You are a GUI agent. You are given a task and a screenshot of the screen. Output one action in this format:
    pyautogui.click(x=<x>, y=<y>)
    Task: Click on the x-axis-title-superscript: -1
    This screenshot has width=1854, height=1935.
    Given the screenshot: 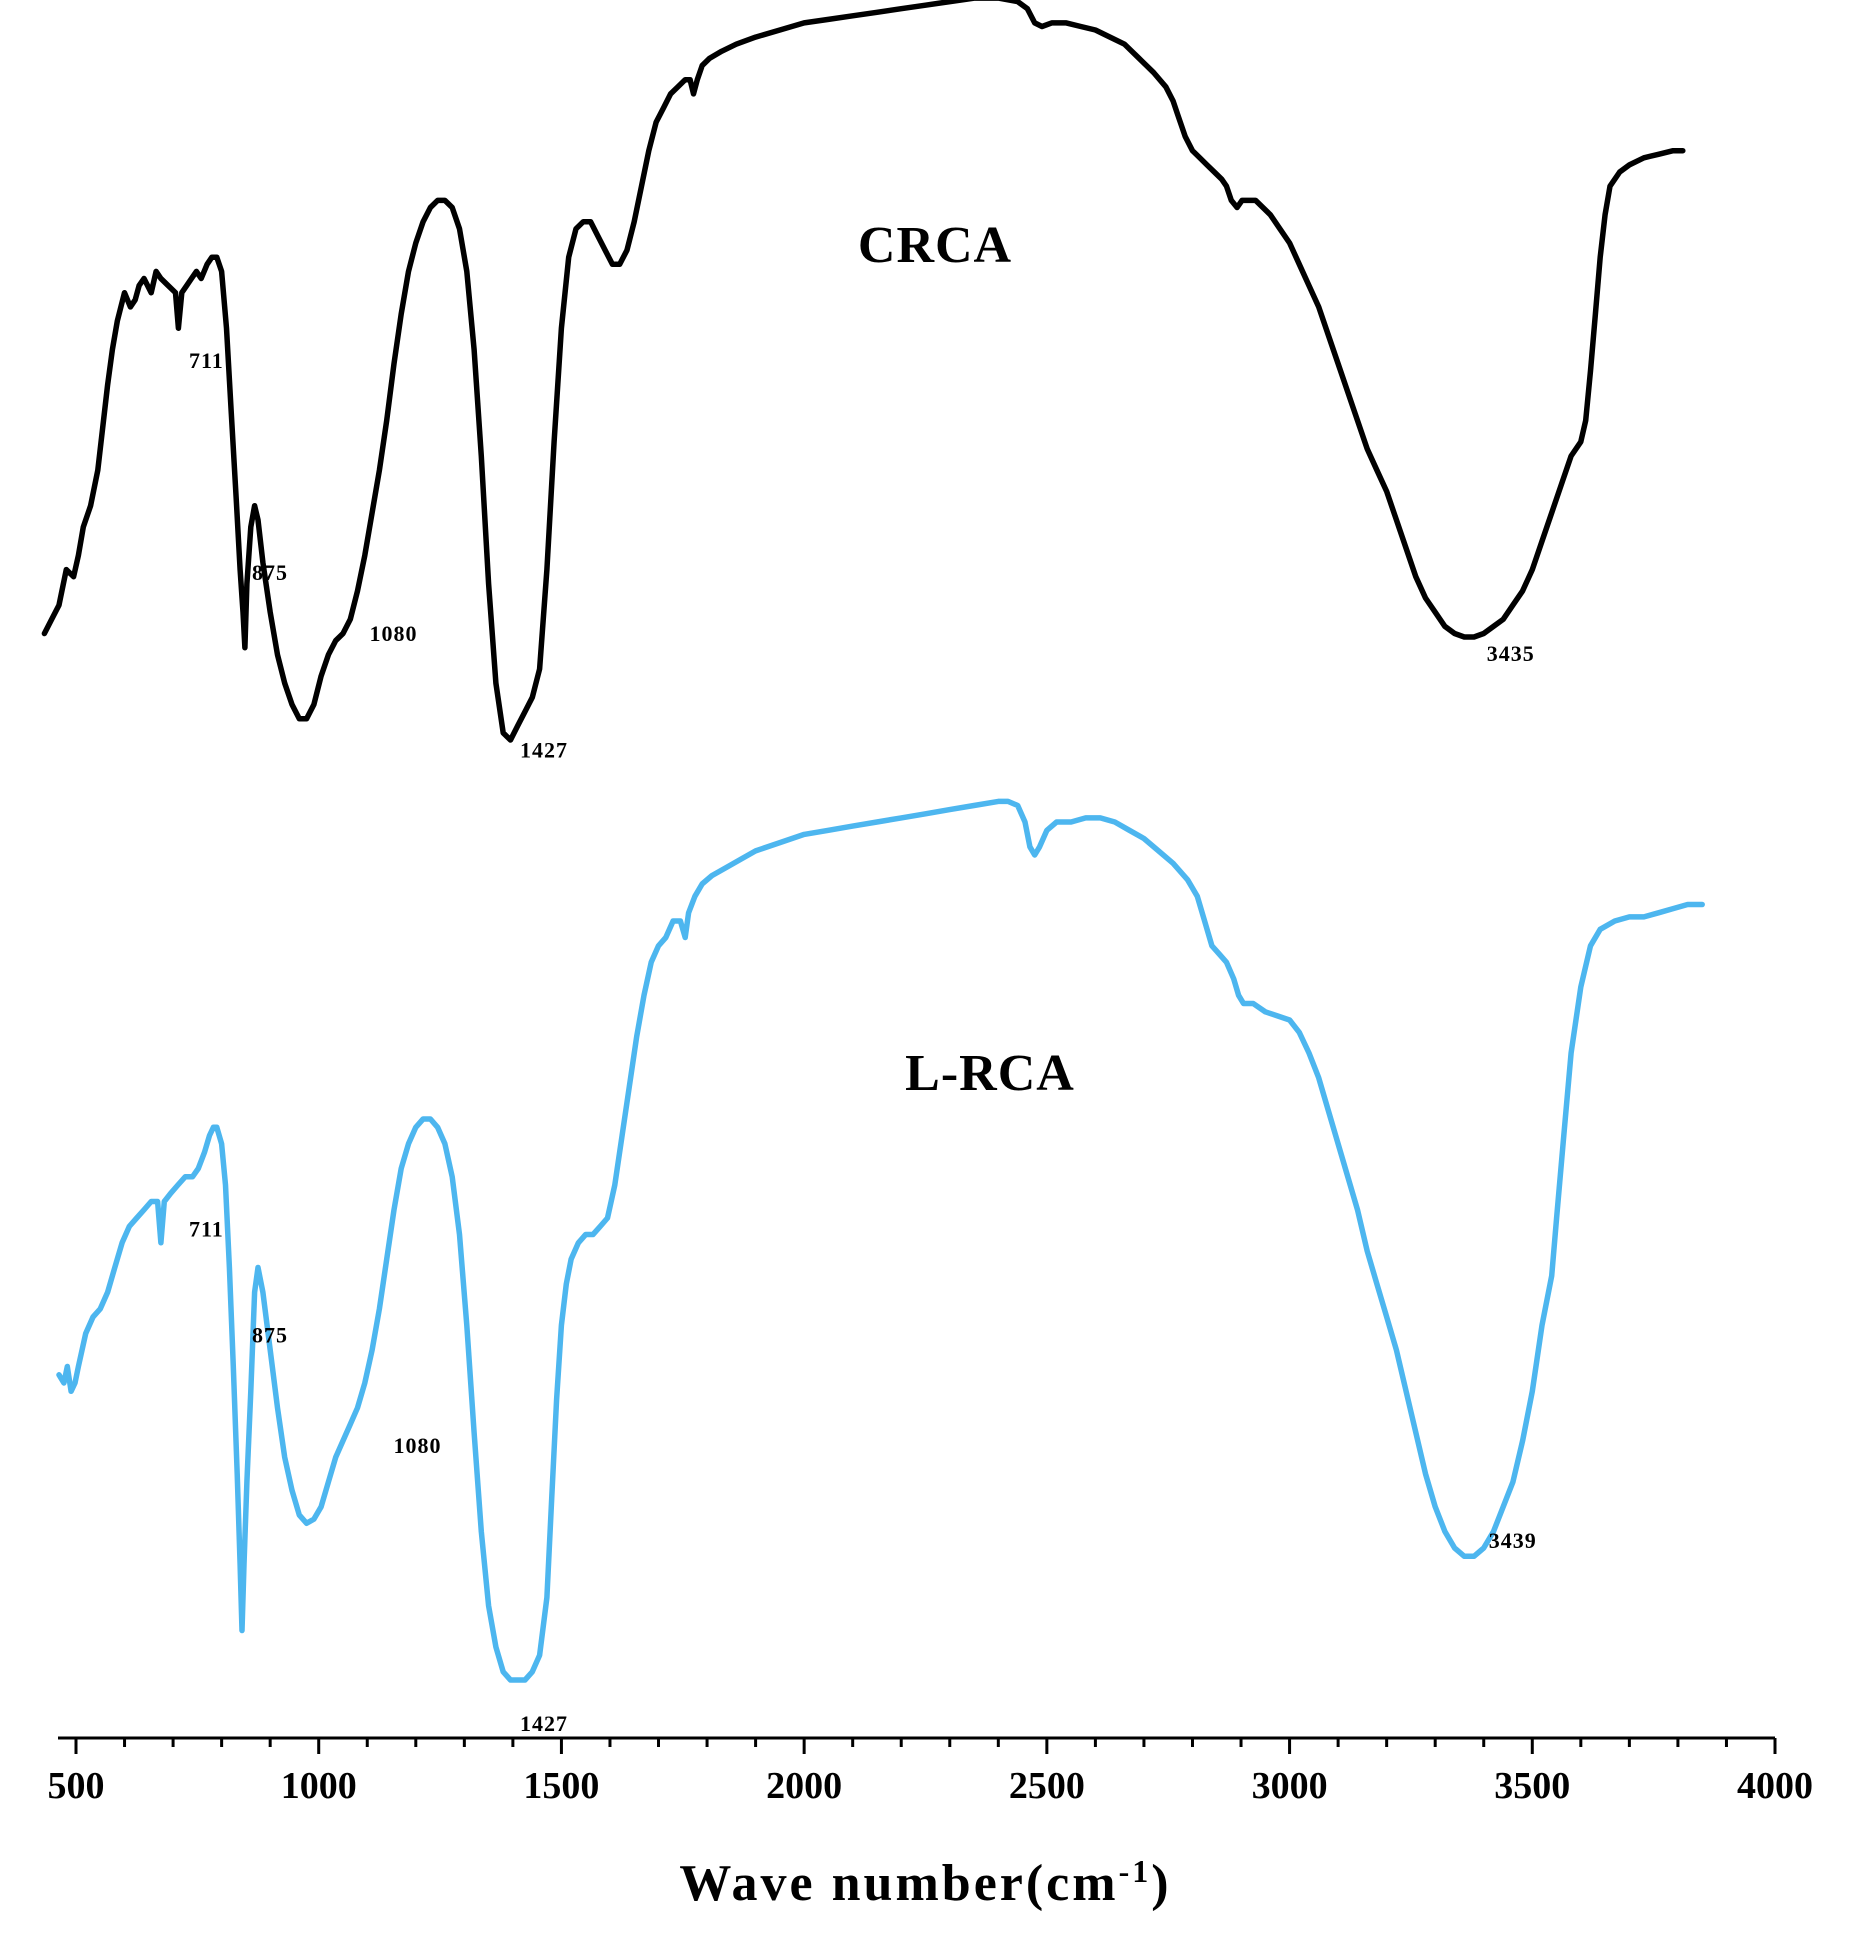 What is the action you would take?
    pyautogui.click(x=1135, y=1871)
    